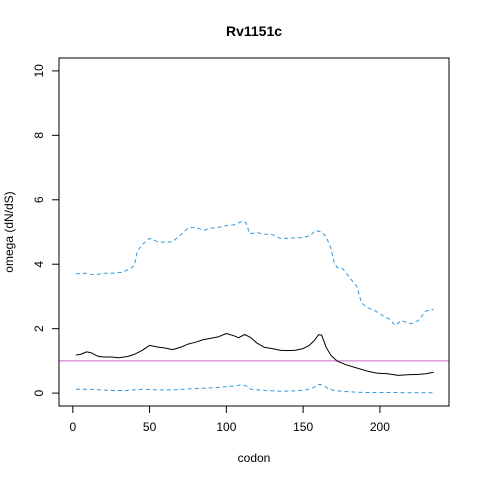 Image resolution: width=480 pixels, height=480 pixels. Describe the element at coordinates (226, 427) in the screenshot. I see `x-tick-label: 100` at that location.